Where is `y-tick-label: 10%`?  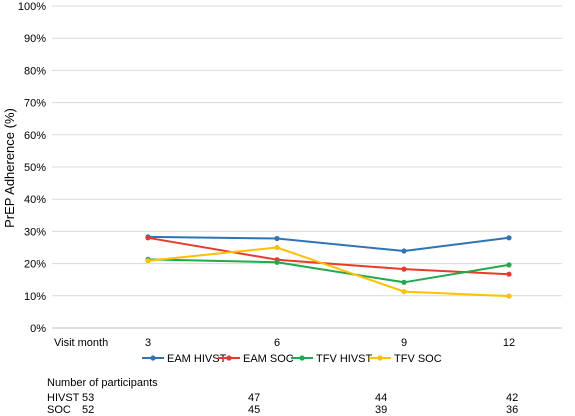 y-tick-label: 10% is located at coordinates (35, 297).